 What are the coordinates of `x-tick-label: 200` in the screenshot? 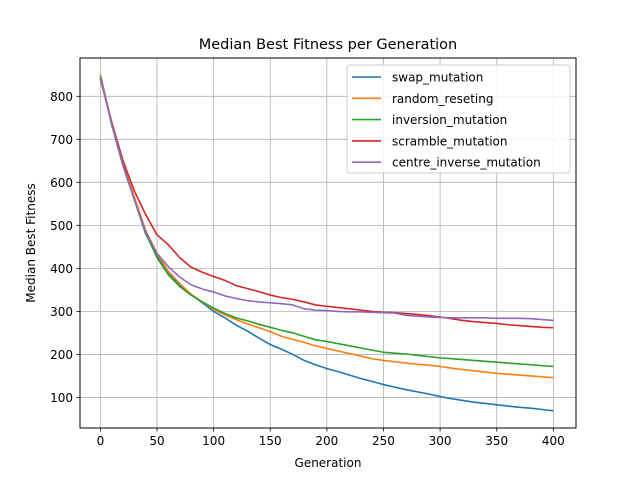 It's located at (326, 441).